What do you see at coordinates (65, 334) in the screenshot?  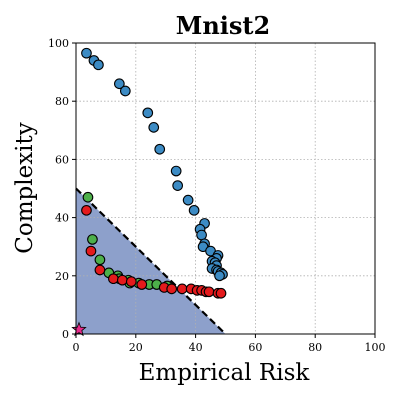 I see `y-tick-label: 0` at bounding box center [65, 334].